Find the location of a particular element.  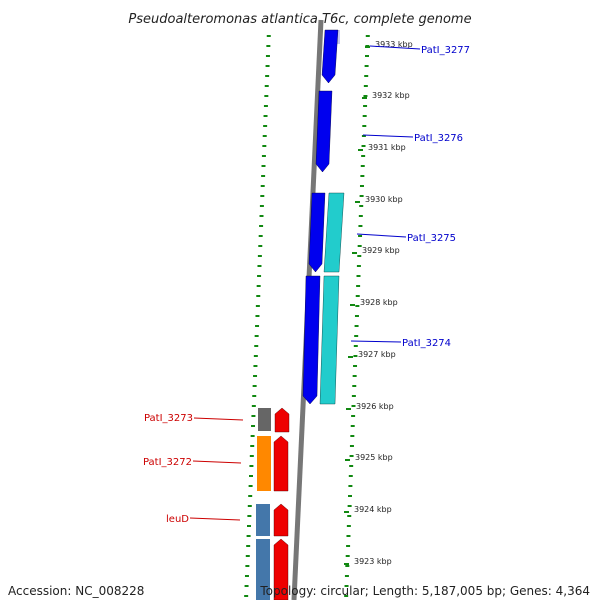

tick-label: 3927 kbp is located at coordinates (377, 354).